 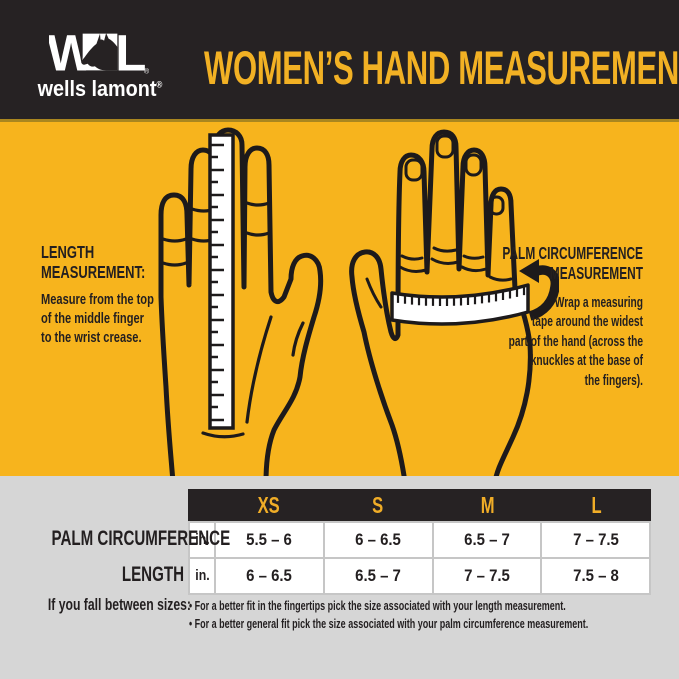 What do you see at coordinates (487, 540) in the screenshot?
I see `palm-m-cell: 6.5 – 7` at bounding box center [487, 540].